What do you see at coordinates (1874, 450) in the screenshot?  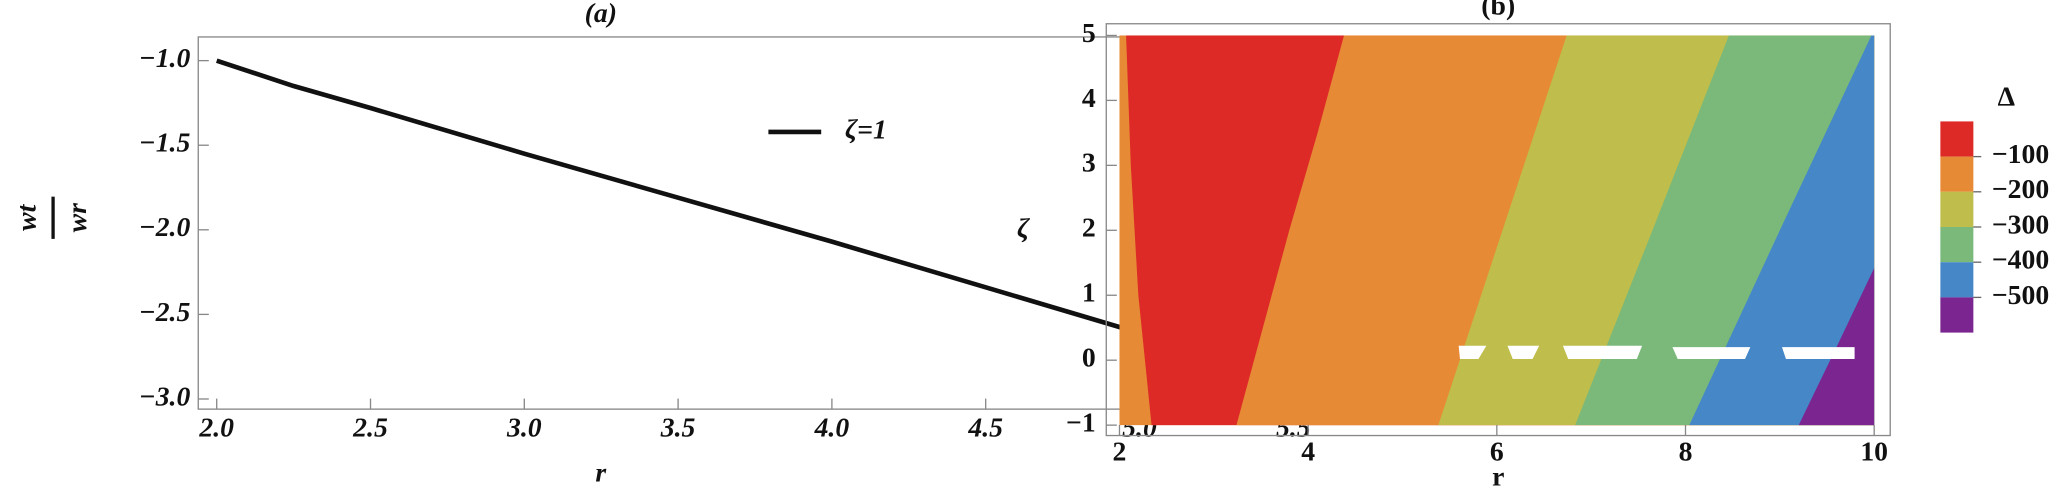 I see `x-tick-label: 10` at bounding box center [1874, 450].